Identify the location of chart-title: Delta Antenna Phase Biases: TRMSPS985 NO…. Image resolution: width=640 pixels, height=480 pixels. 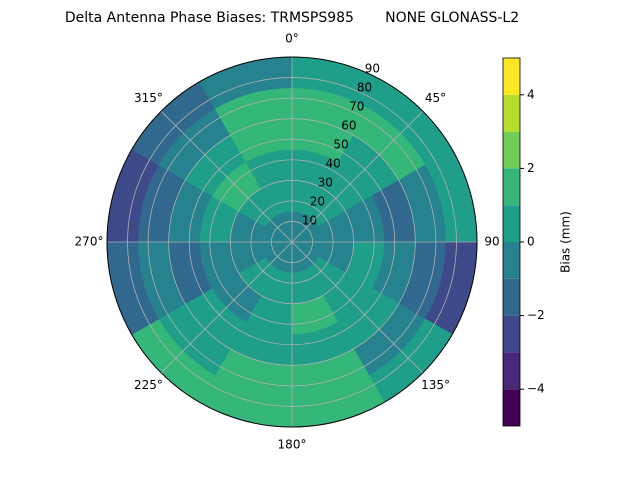
(292, 18).